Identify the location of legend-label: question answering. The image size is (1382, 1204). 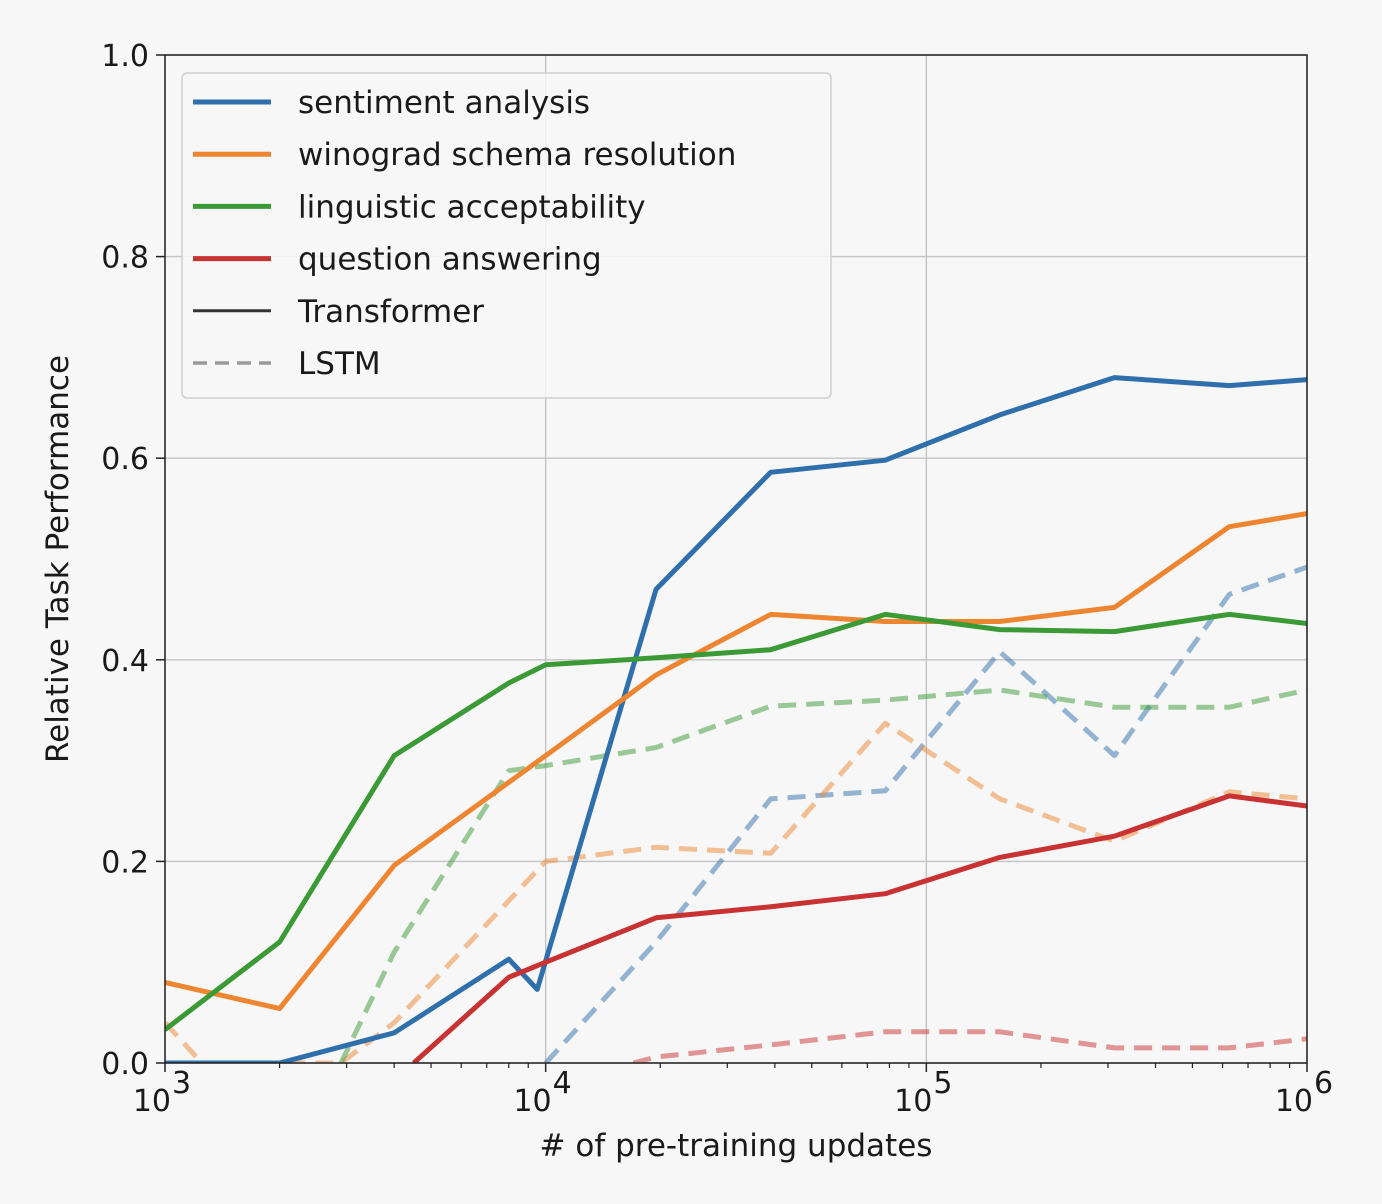
(450, 260).